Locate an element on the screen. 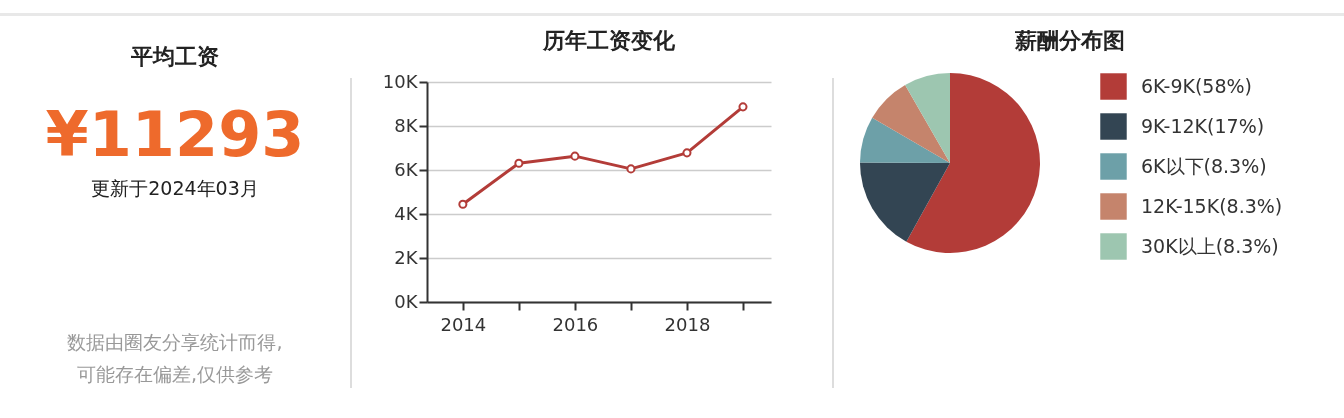 The width and height of the screenshot is (1344, 418). y-tick-label: 8K is located at coordinates (406, 125).